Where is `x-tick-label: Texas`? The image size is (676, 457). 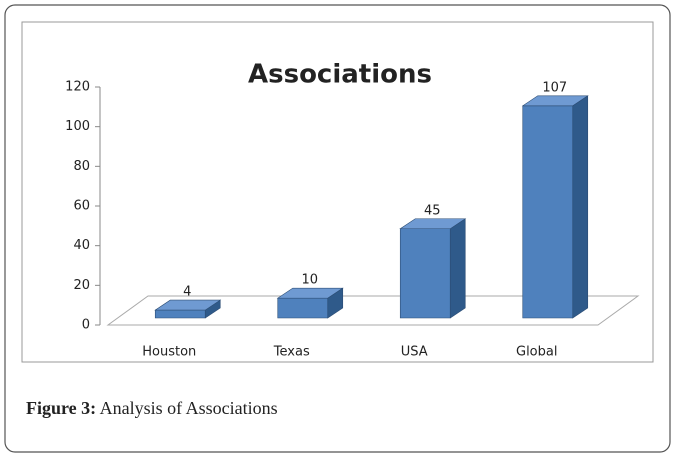
x-tick-label: Texas is located at coordinates (291, 352).